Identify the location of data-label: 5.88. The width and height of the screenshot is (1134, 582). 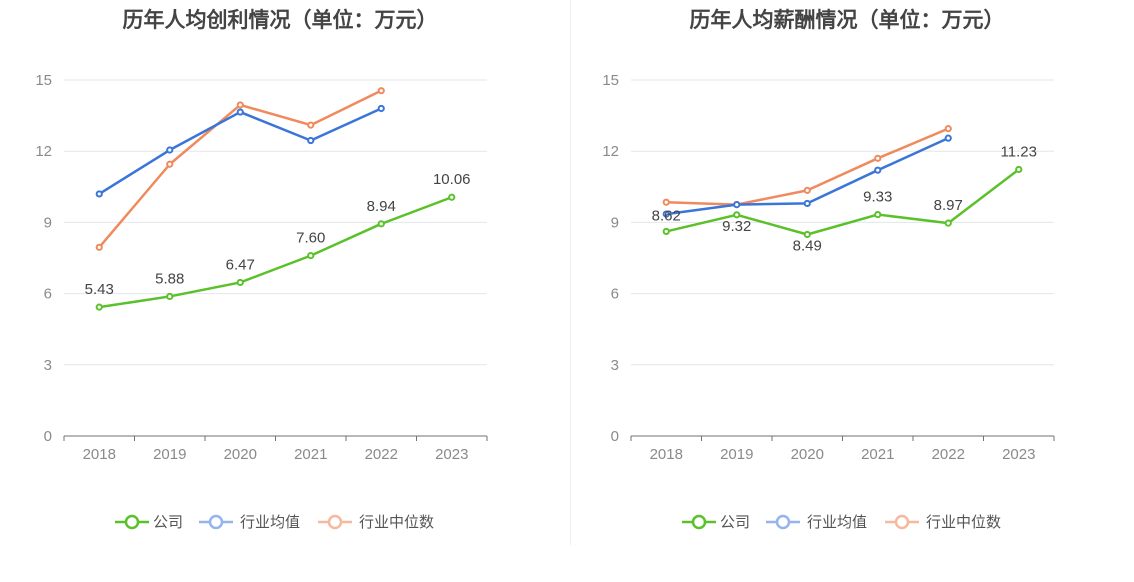
(169, 278).